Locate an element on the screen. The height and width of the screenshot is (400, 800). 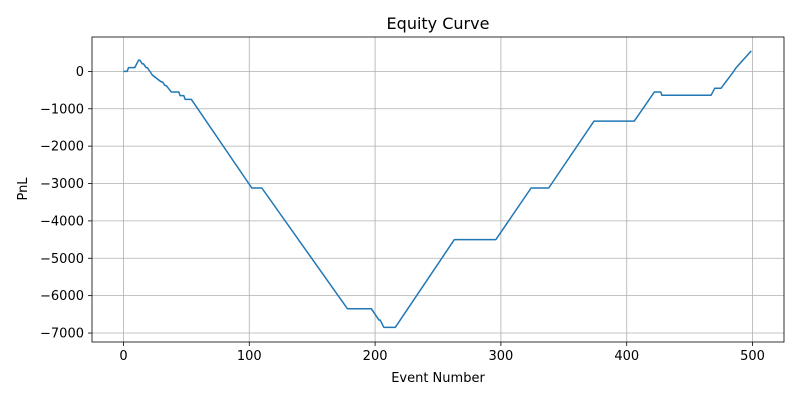
chart-title: Equity Curve is located at coordinates (438, 23).